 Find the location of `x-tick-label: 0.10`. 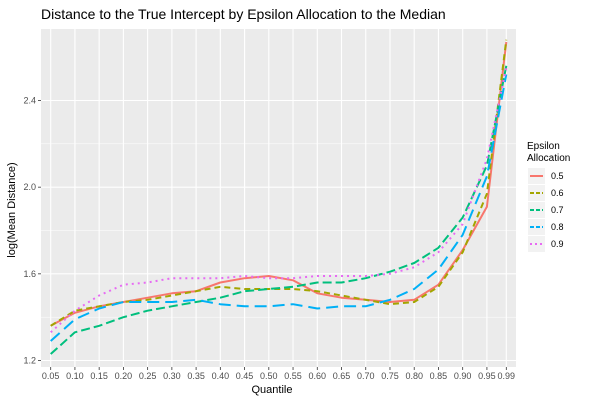

x-tick-label: 0.10 is located at coordinates (75, 376).